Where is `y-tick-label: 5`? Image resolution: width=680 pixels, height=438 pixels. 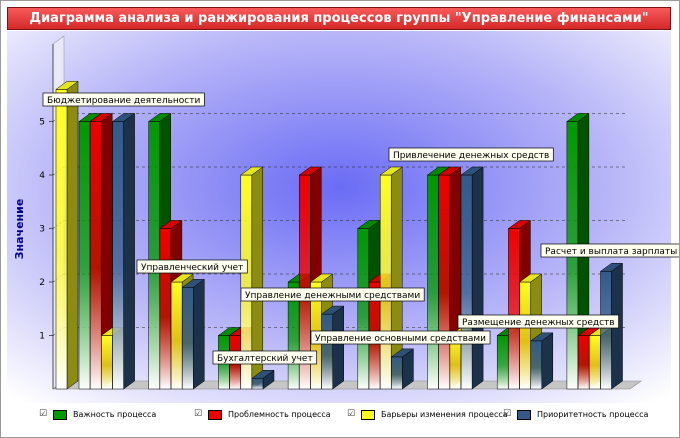
y-tick-label: 5 is located at coordinates (42, 123).